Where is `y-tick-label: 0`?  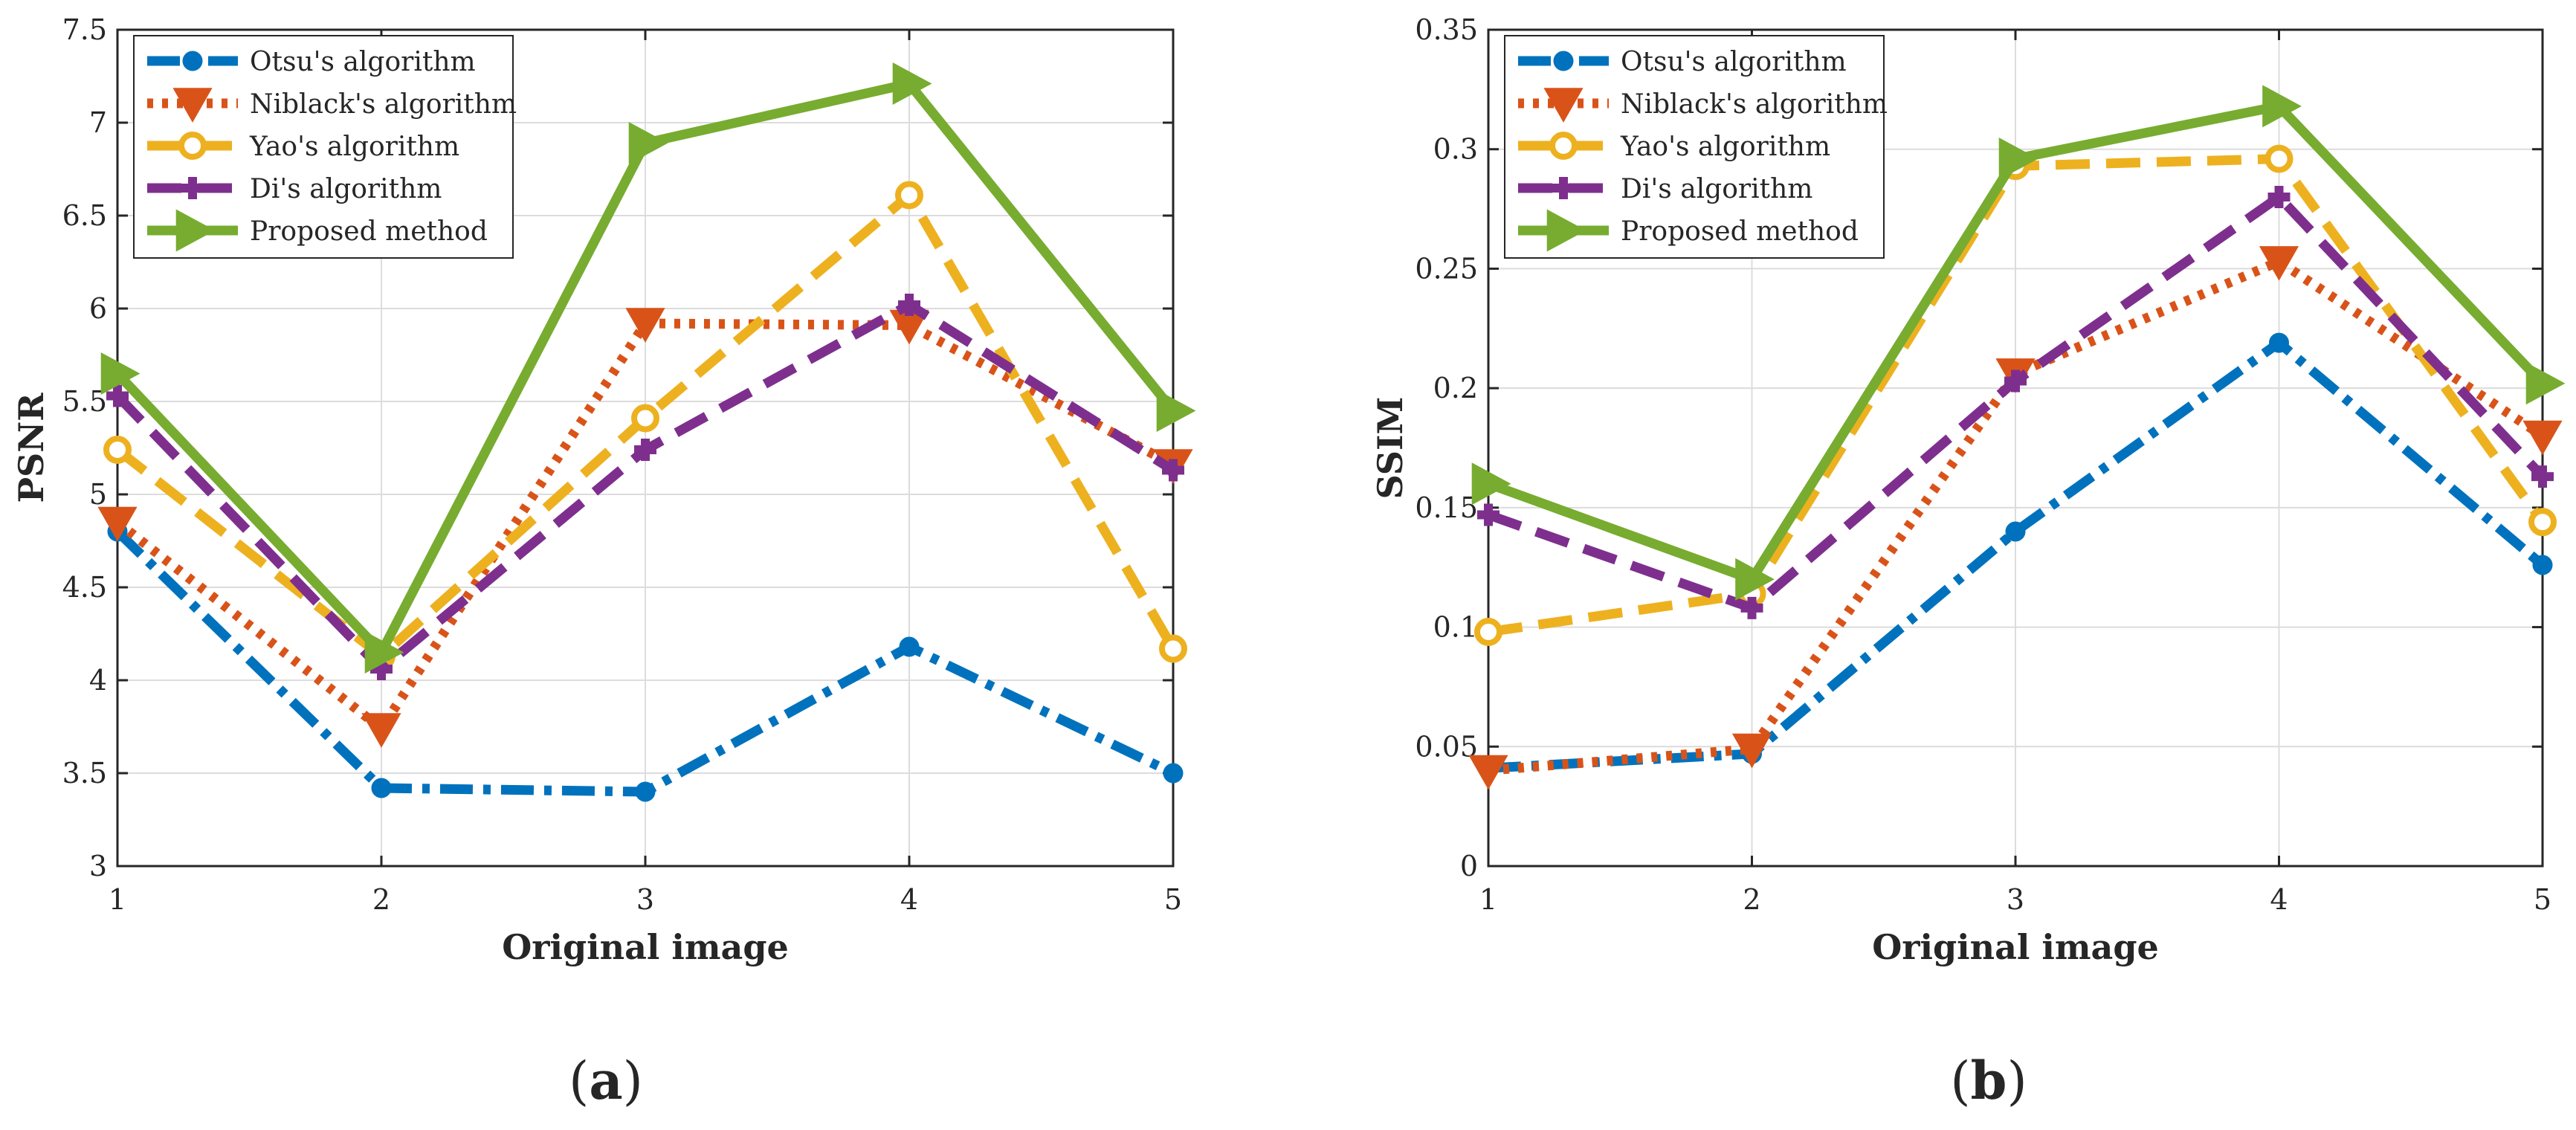
y-tick-label: 0 is located at coordinates (1469, 866).